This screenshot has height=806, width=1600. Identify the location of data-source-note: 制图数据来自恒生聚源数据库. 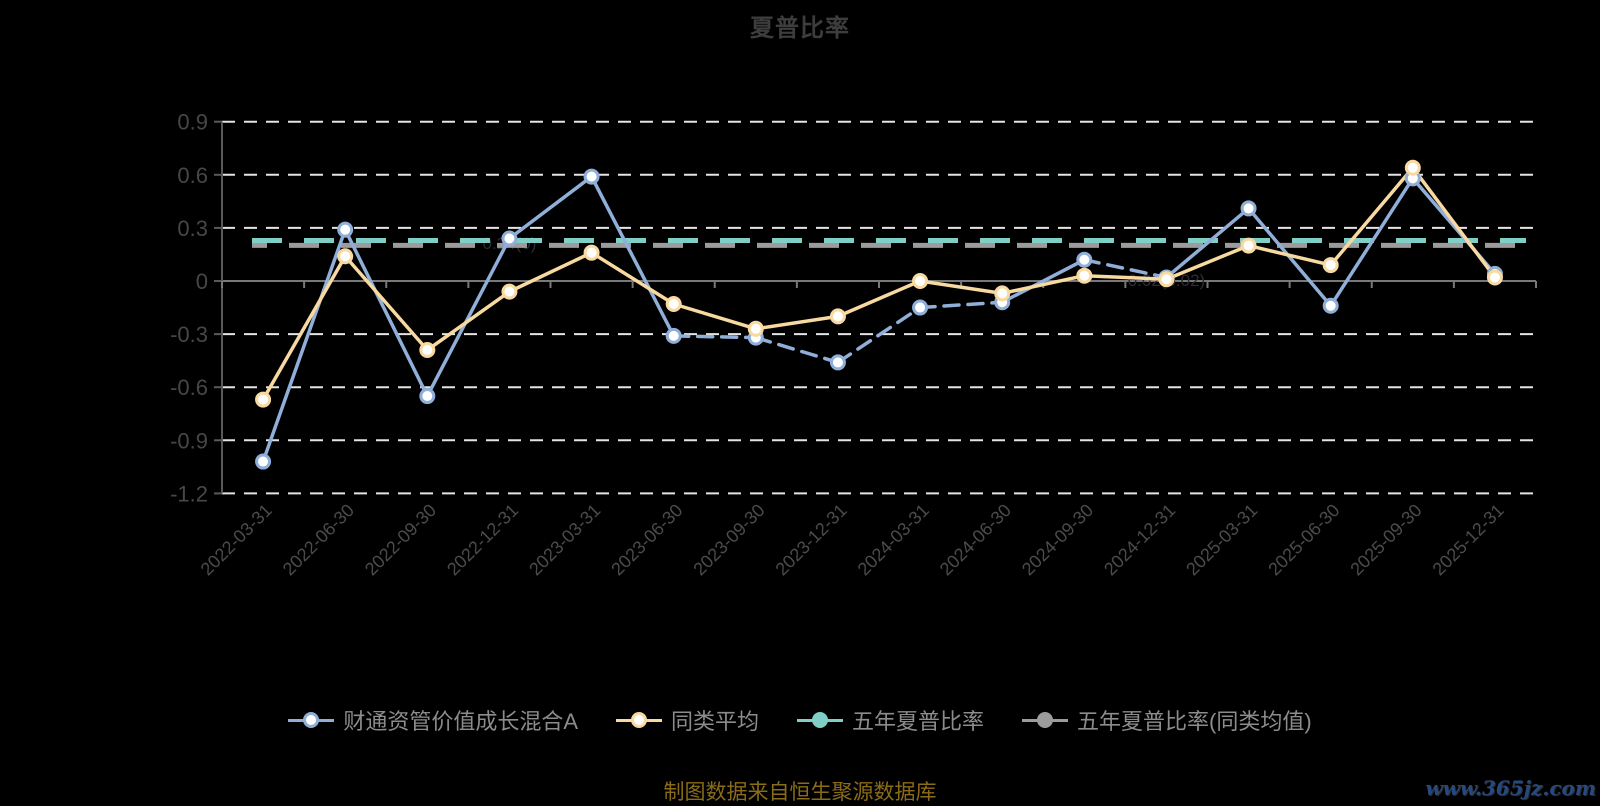
(800, 792).